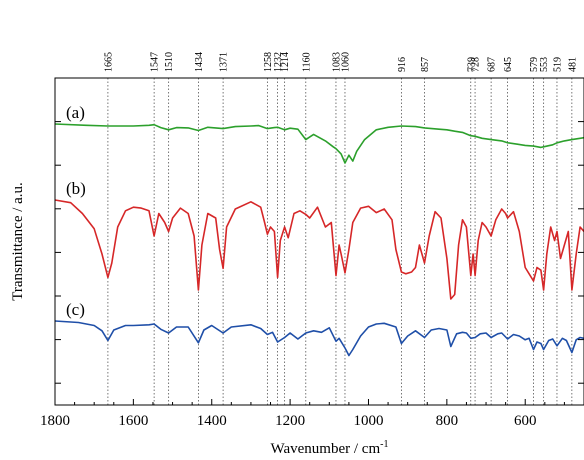  What do you see at coordinates (268, 62) in the screenshot?
I see `peak-label-1258: 1258` at bounding box center [268, 62].